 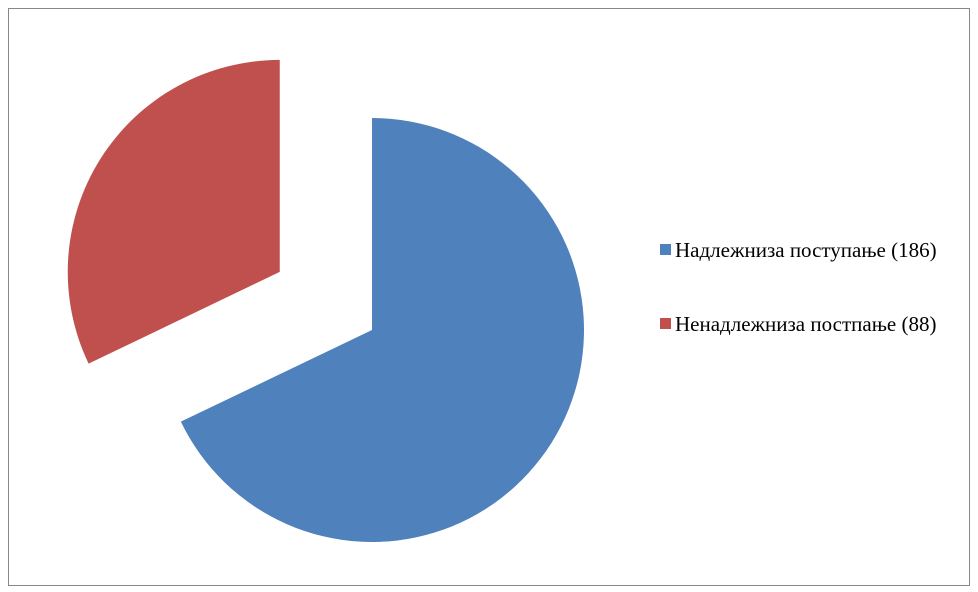 I want to click on legend-label: Надлежниза поступање (186), so click(x=806, y=250).